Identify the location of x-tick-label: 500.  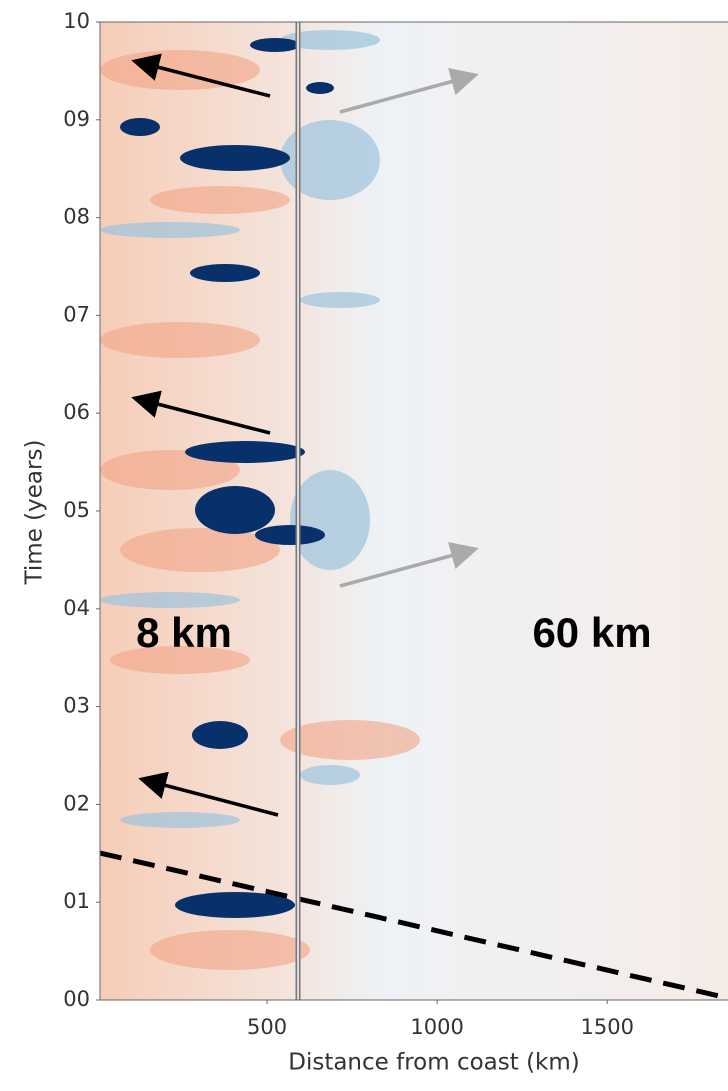
(267, 1027).